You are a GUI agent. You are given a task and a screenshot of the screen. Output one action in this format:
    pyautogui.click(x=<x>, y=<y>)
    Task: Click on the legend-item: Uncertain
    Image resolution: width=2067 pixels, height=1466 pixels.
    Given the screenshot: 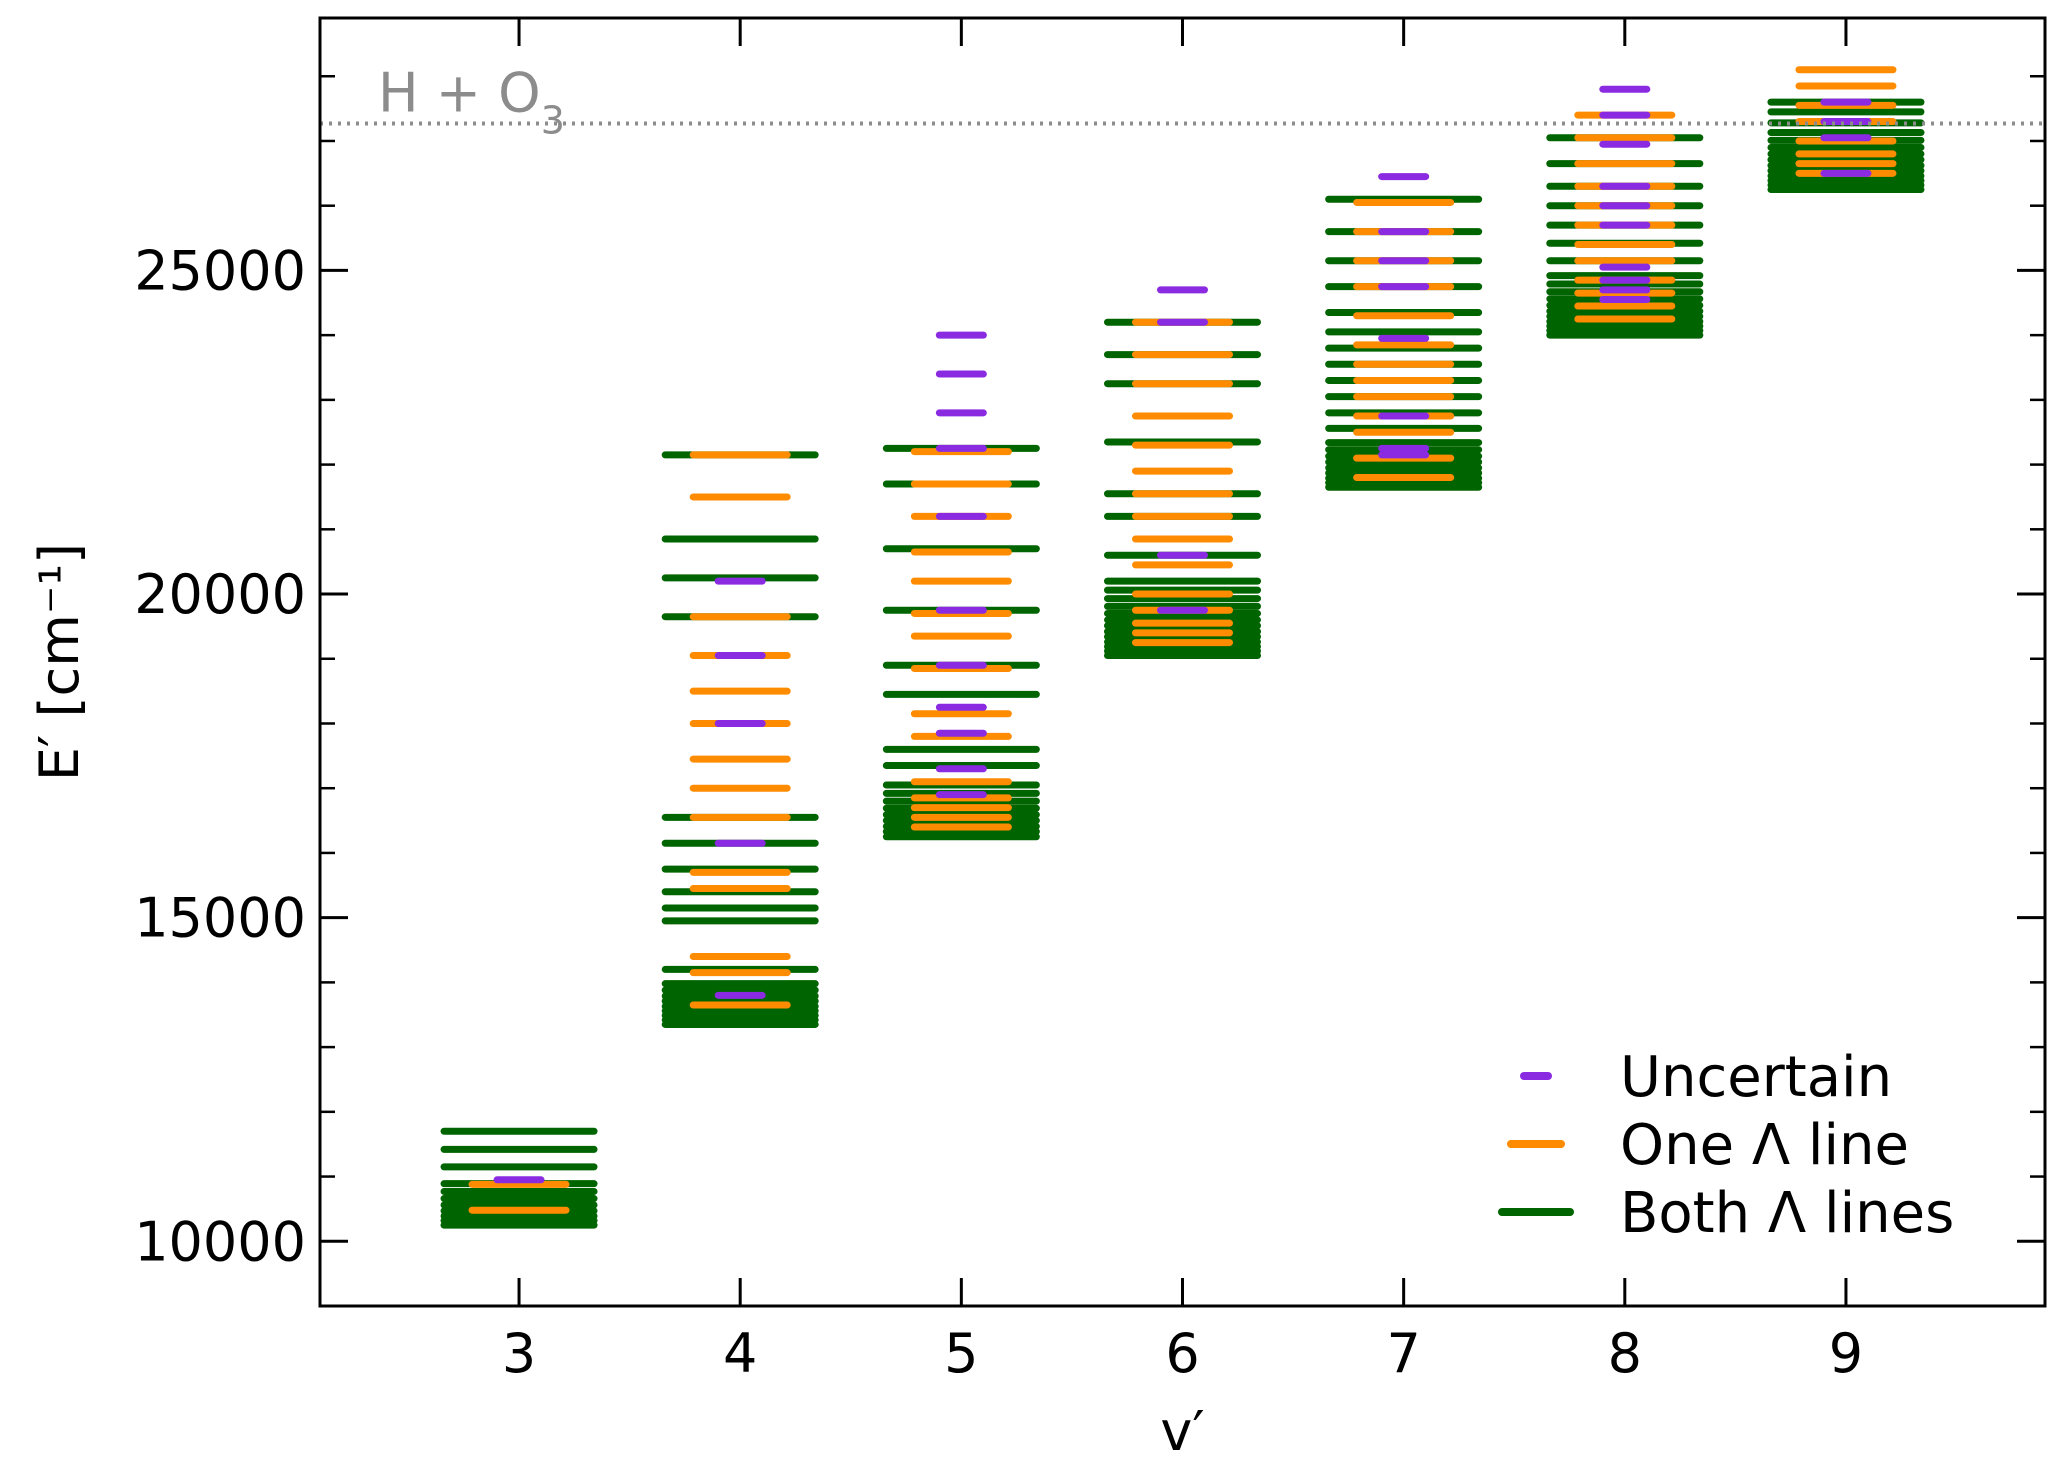 What is the action you would take?
    pyautogui.click(x=1706, y=1077)
    